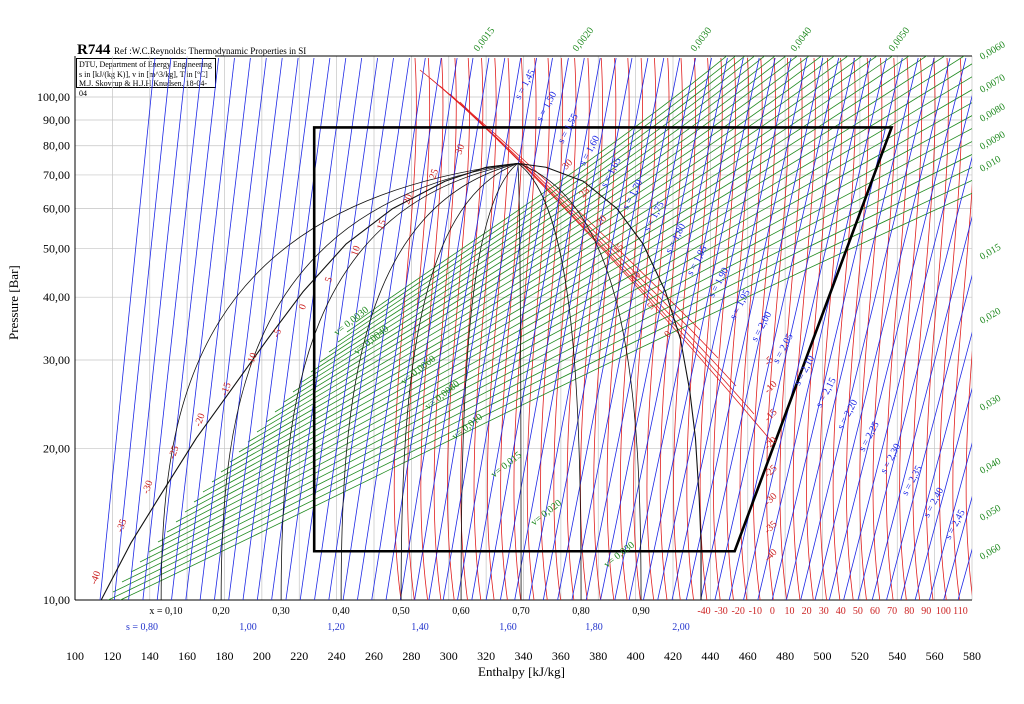 The height and width of the screenshot is (704, 1024). Describe the element at coordinates (785, 656) in the screenshot. I see `x-tick-label: 480` at that location.